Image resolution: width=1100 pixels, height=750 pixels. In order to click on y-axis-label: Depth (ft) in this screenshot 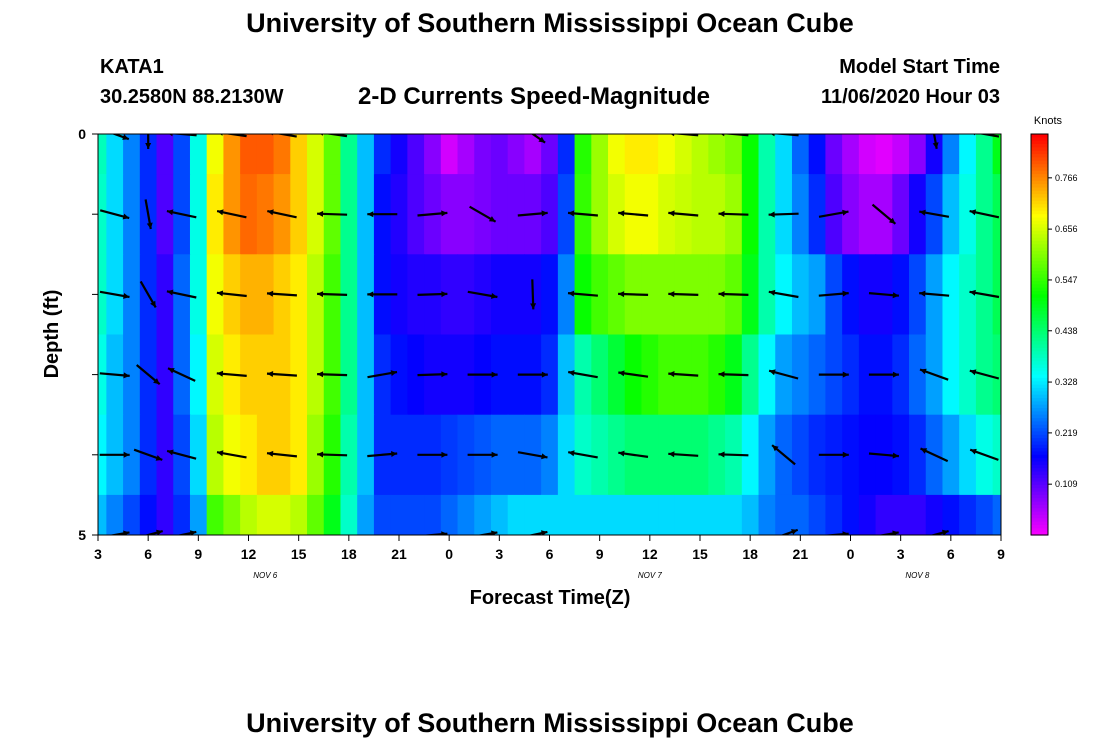, I will do `click(52, 334)`.